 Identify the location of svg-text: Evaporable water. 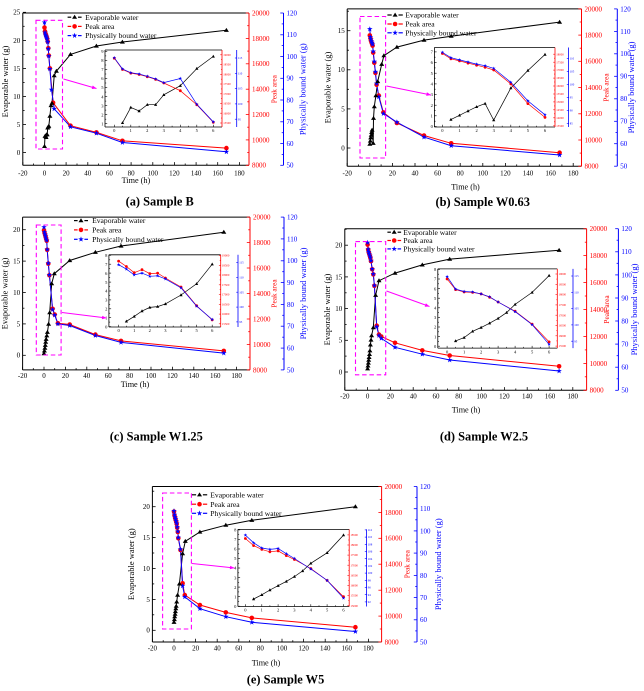
(432, 15).